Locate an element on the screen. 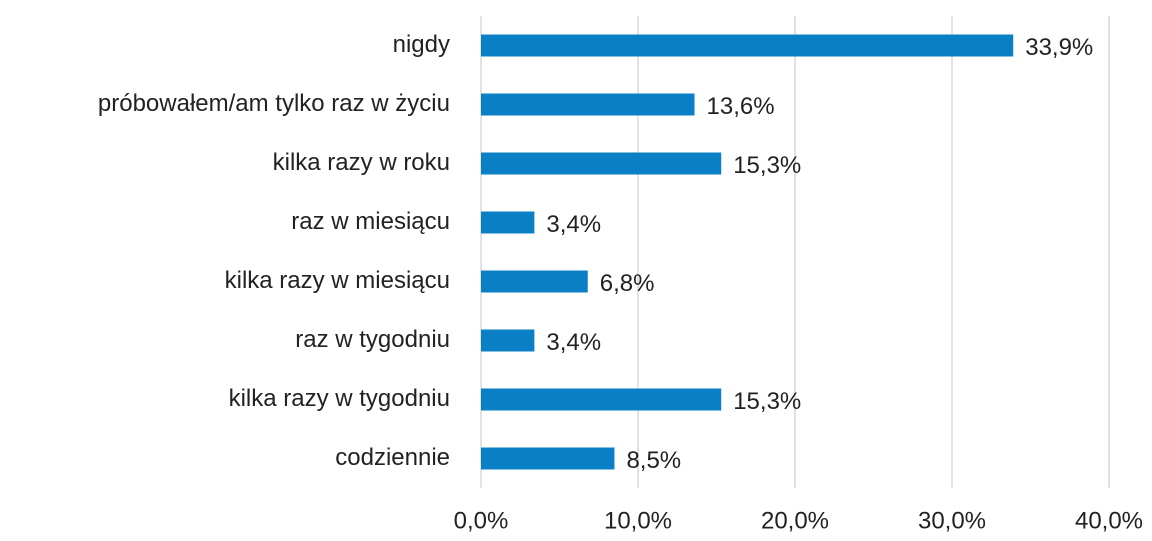  x-tick-label: 0,0% is located at coordinates (481, 520).